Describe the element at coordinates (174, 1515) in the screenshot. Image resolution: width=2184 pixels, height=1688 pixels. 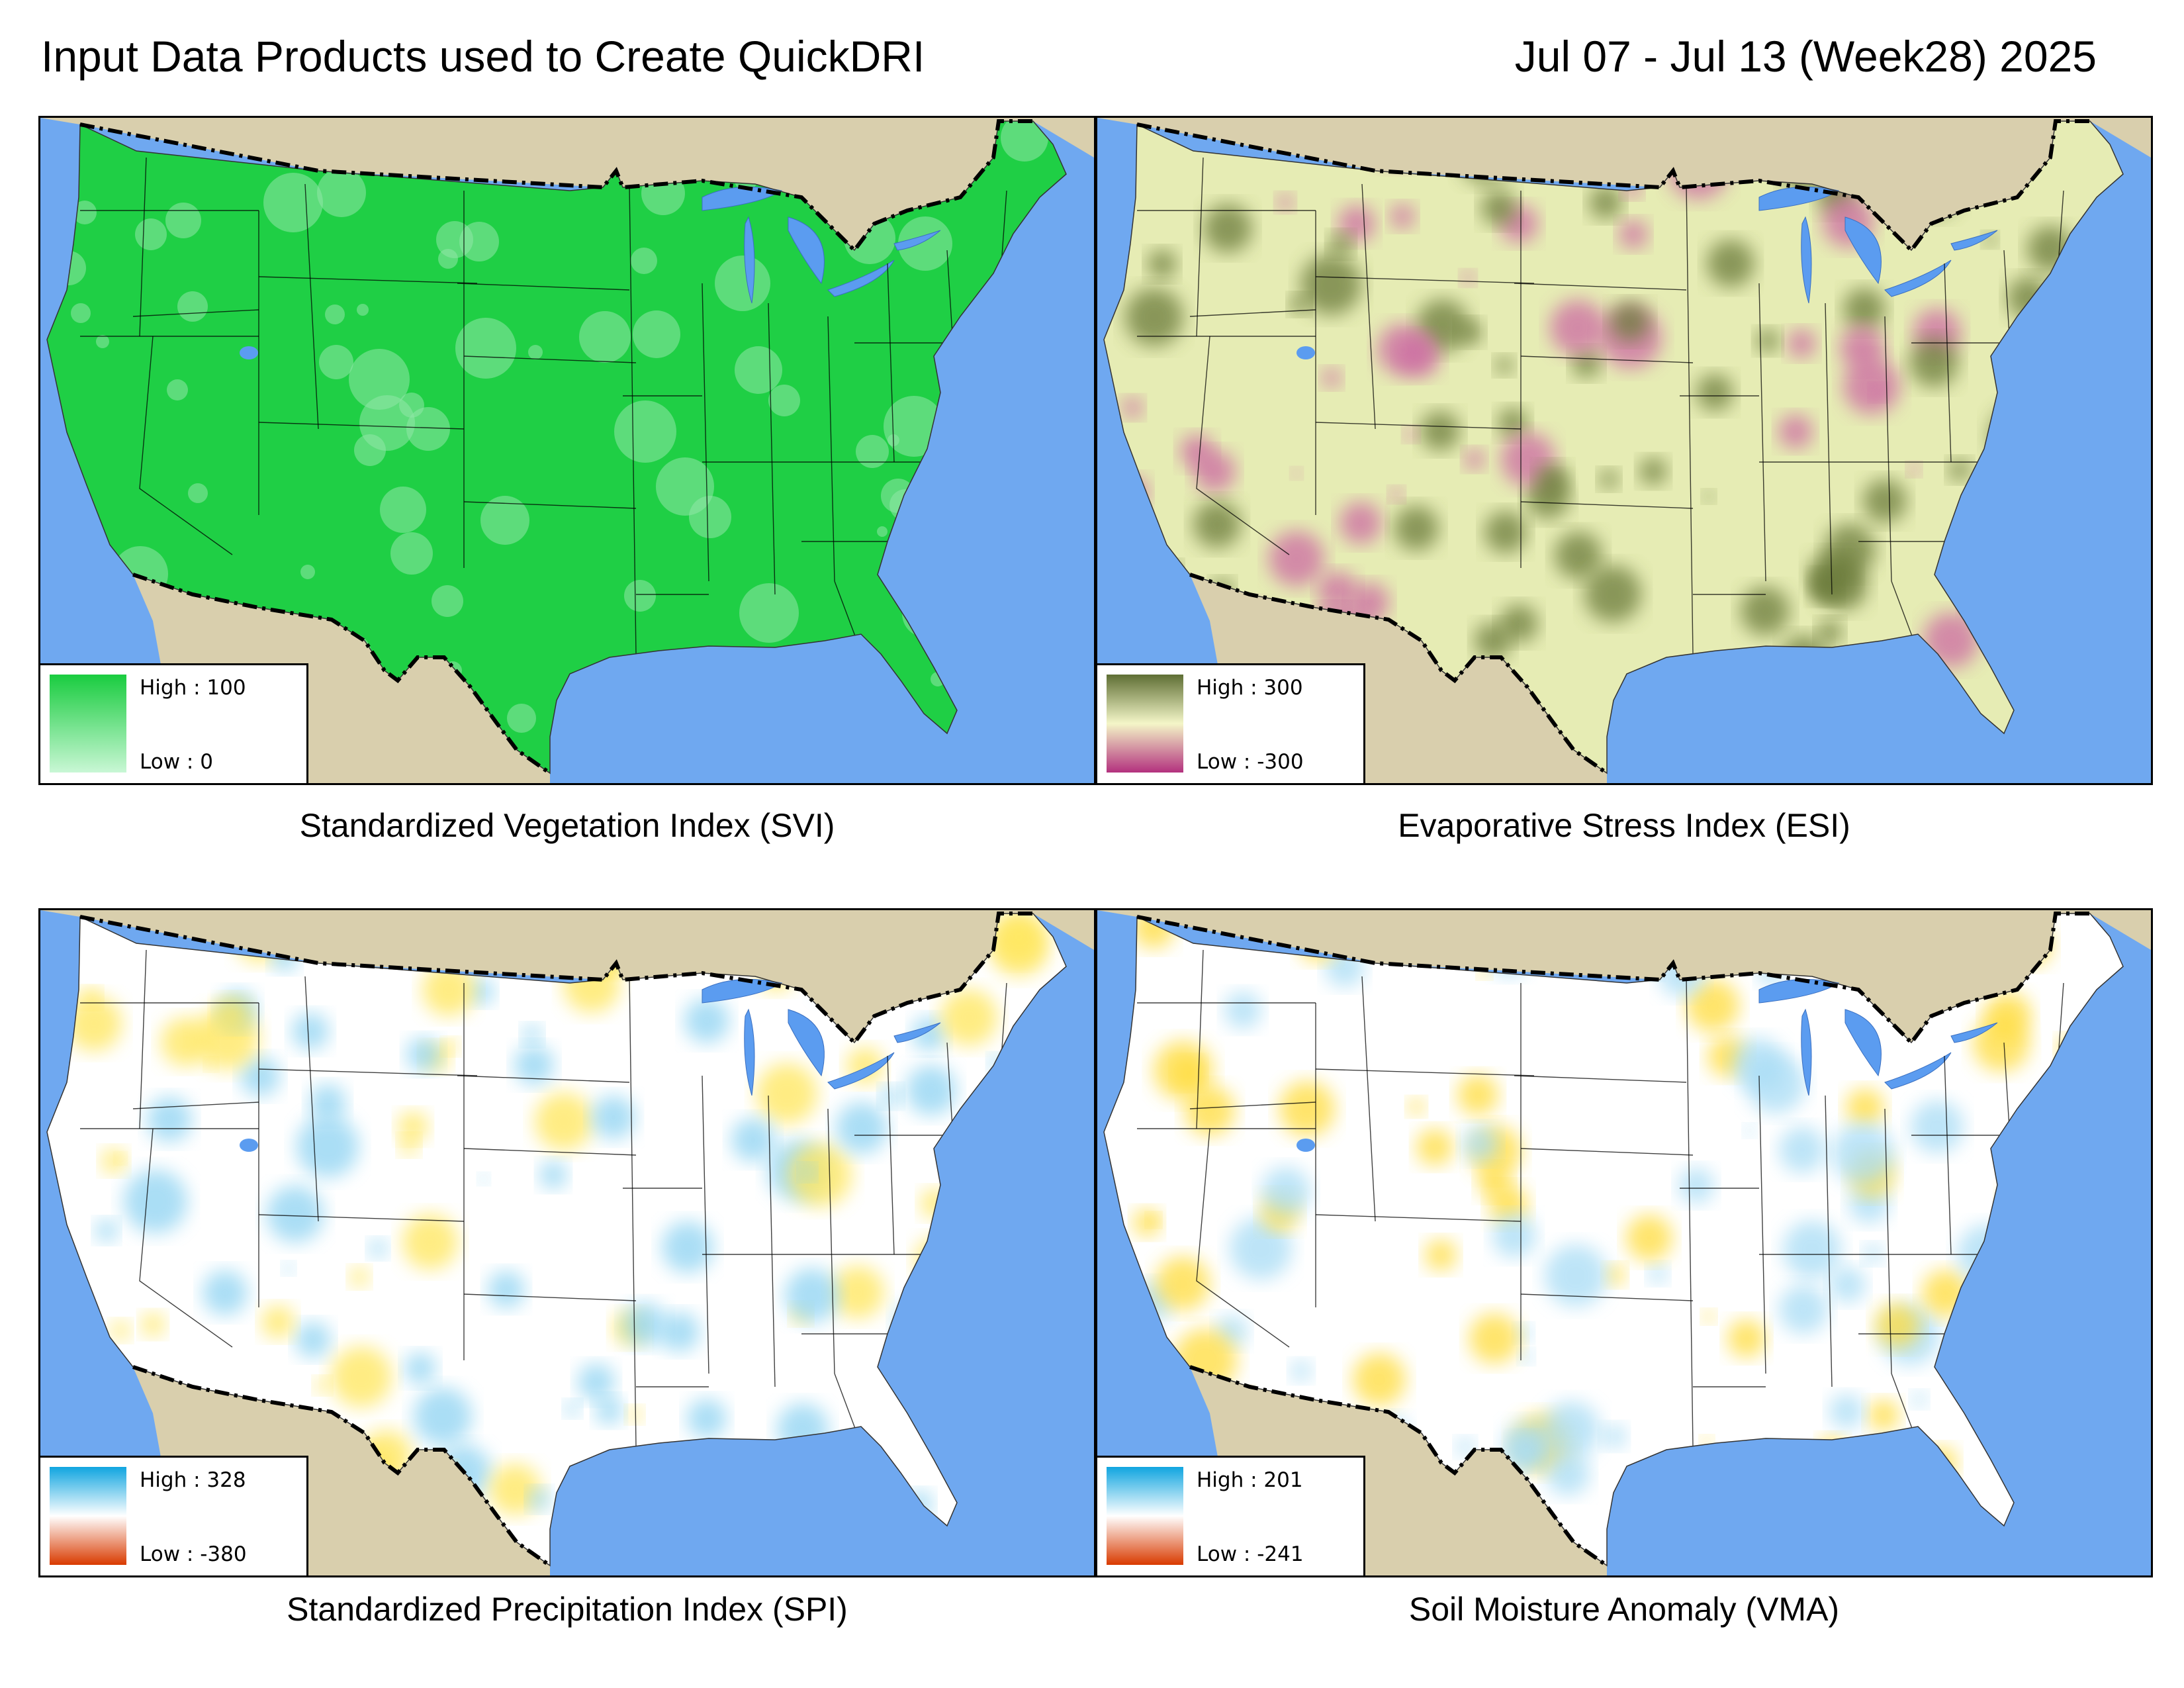
I see `spi-legend: High : 328 Low : -380` at that location.